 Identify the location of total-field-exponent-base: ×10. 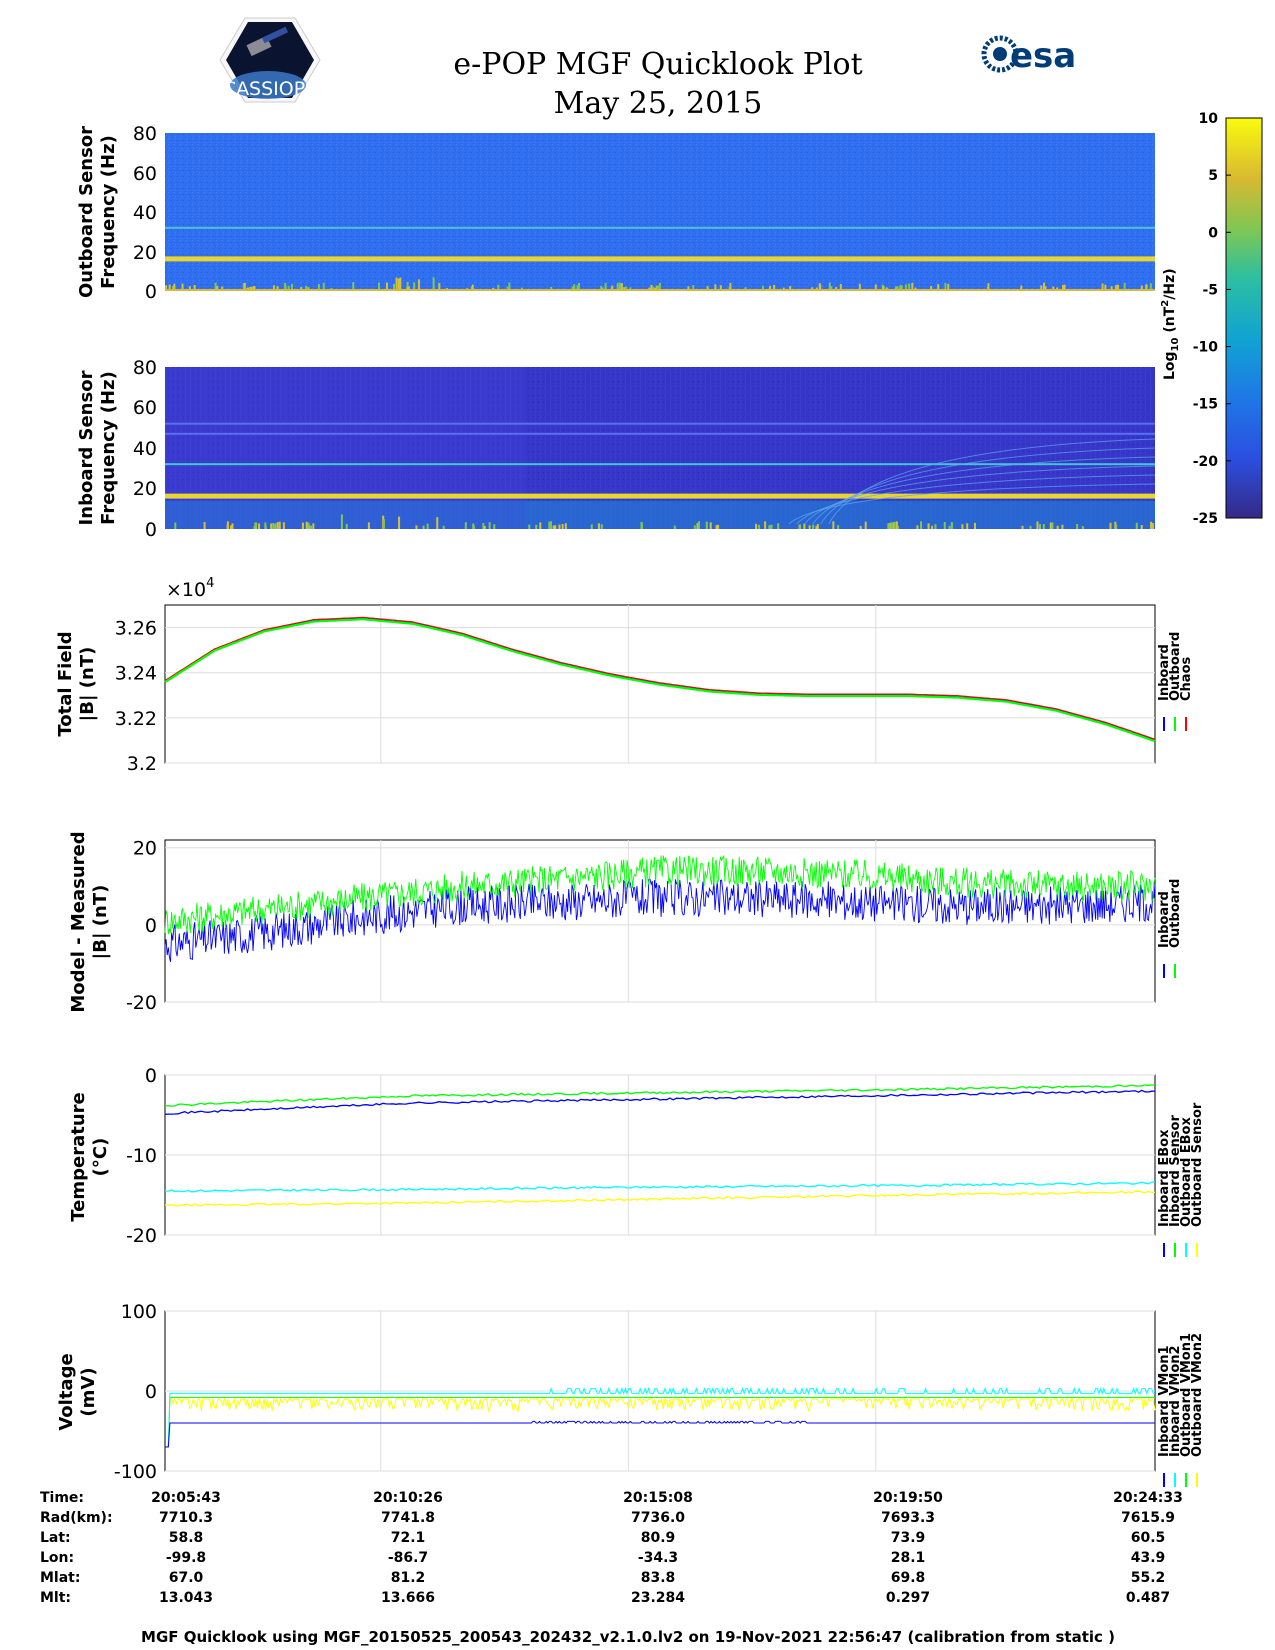
(186, 590).